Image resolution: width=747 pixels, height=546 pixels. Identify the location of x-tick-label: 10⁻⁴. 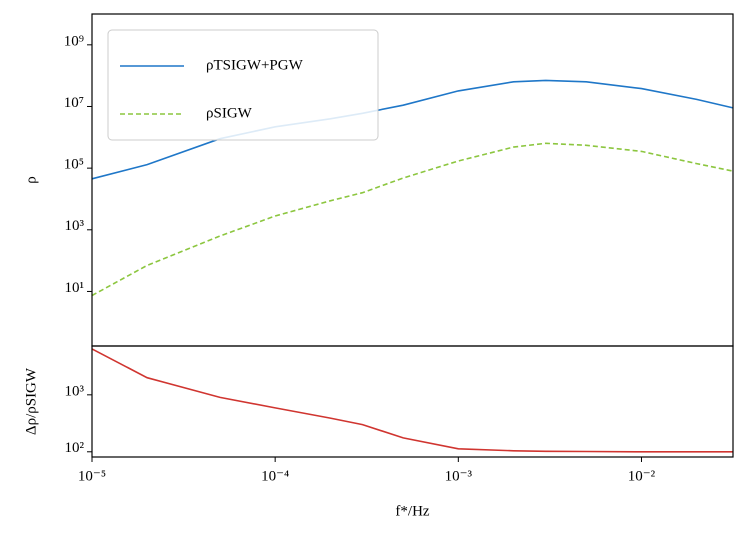
(275, 476).